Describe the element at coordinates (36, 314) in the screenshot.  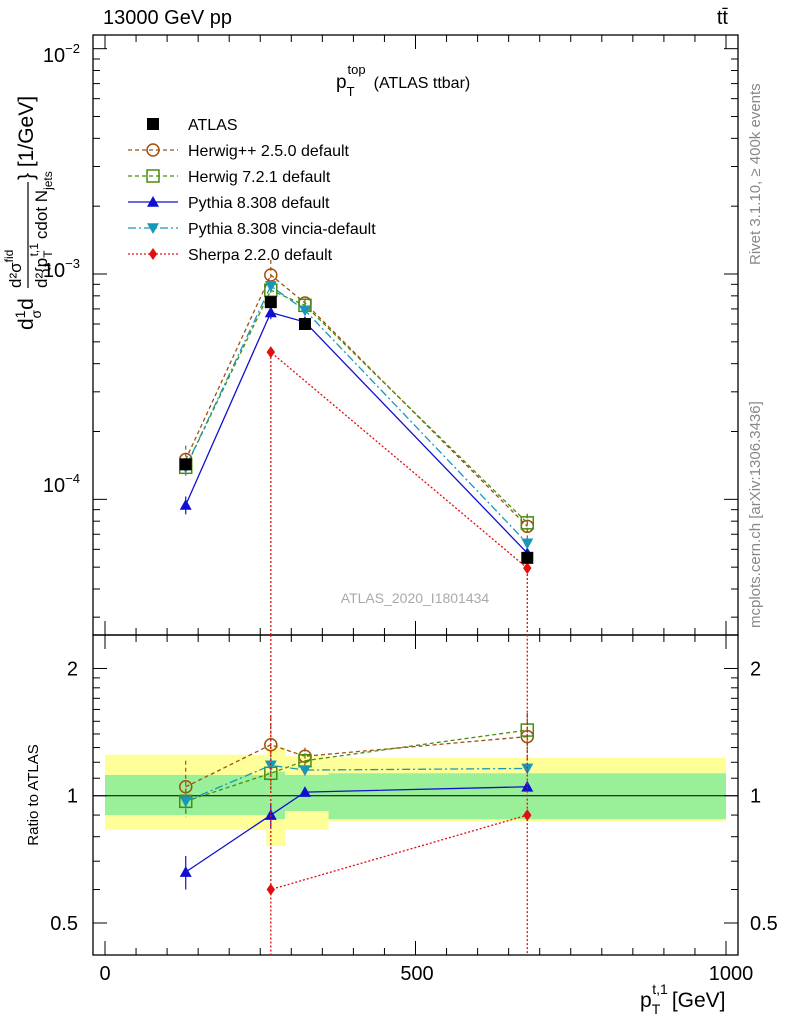
I see `y-label-frac1-den: σ` at that location.